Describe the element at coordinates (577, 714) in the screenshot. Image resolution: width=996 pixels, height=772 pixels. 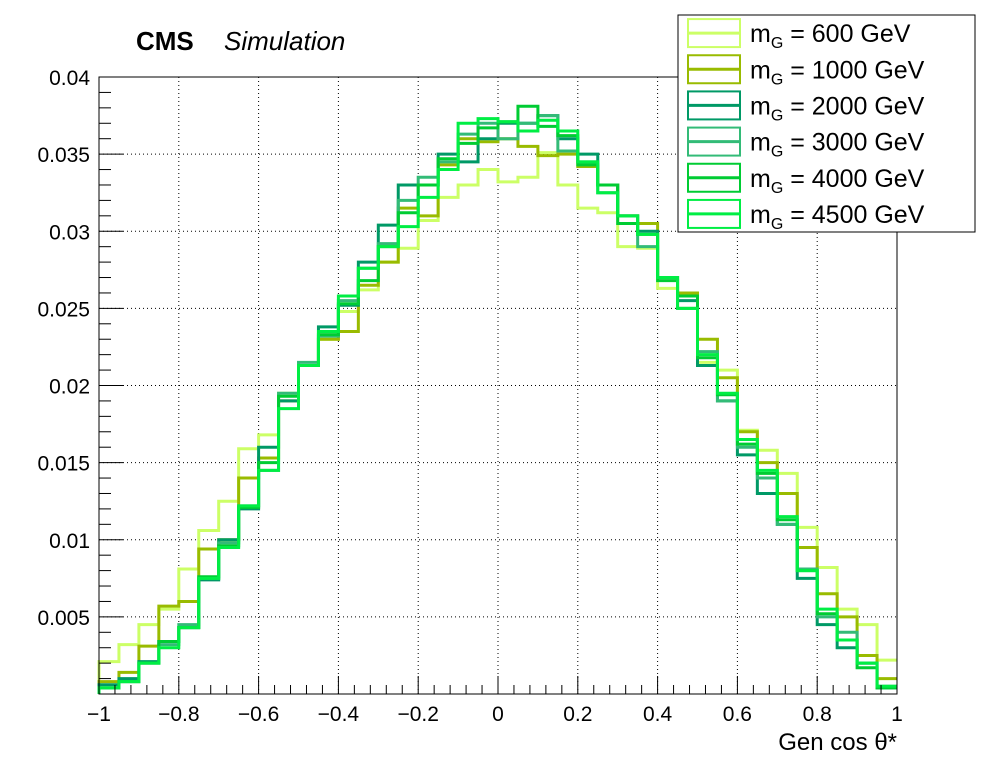
I see `x-tick-label: 0.2` at that location.